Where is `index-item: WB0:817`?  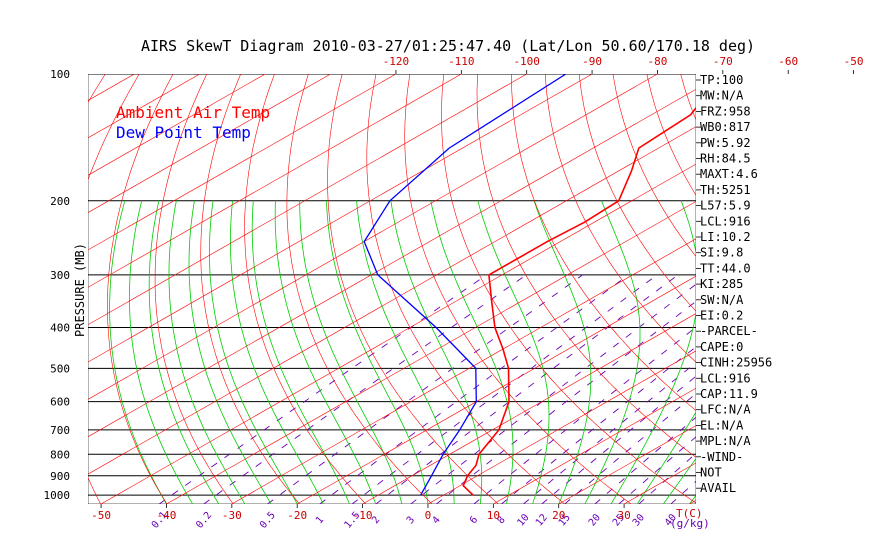 index-item: WB0:817 is located at coordinates (725, 127).